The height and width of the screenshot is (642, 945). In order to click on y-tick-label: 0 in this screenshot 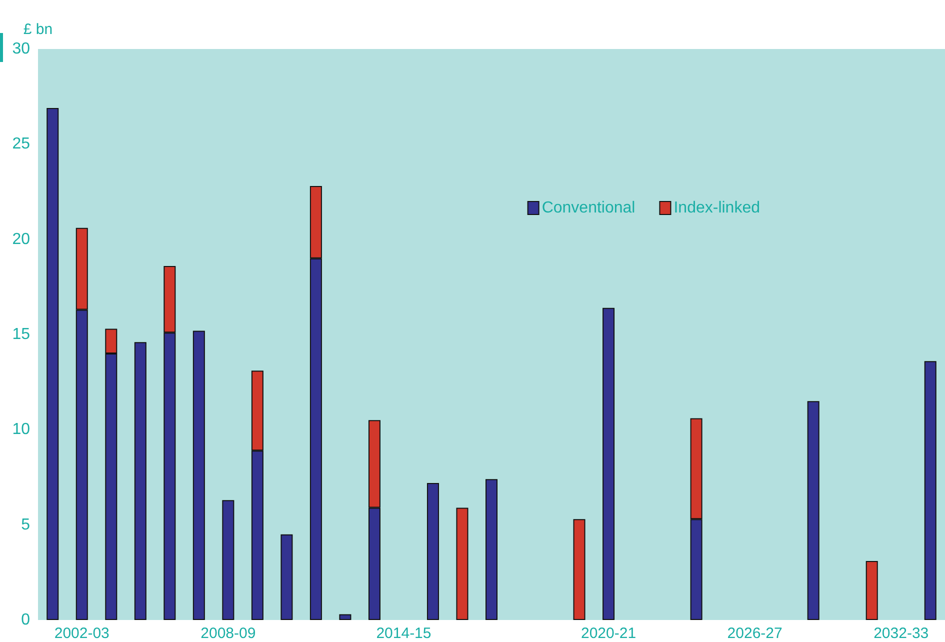, I will do `click(25, 620)`.